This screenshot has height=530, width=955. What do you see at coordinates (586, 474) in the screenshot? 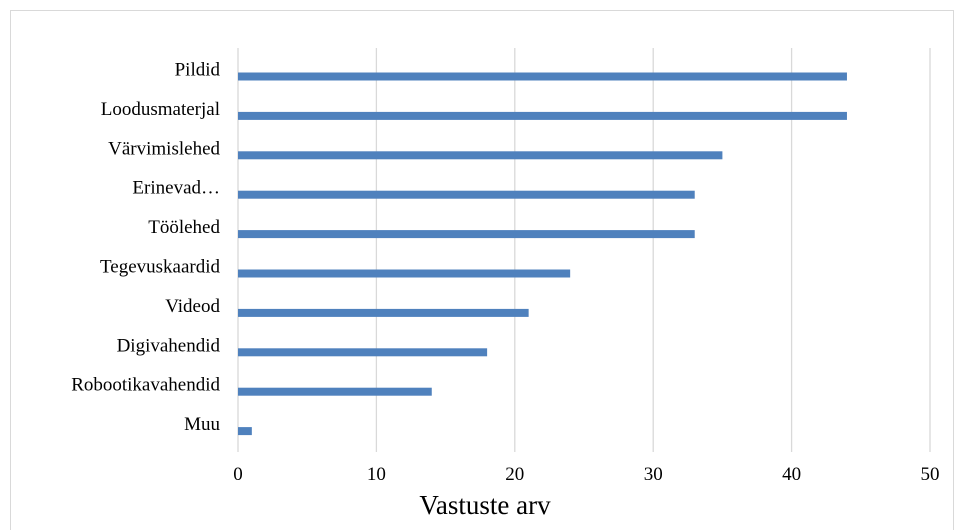
I see `x-tick-labels: 0 10 20 30 40 50` at bounding box center [586, 474].